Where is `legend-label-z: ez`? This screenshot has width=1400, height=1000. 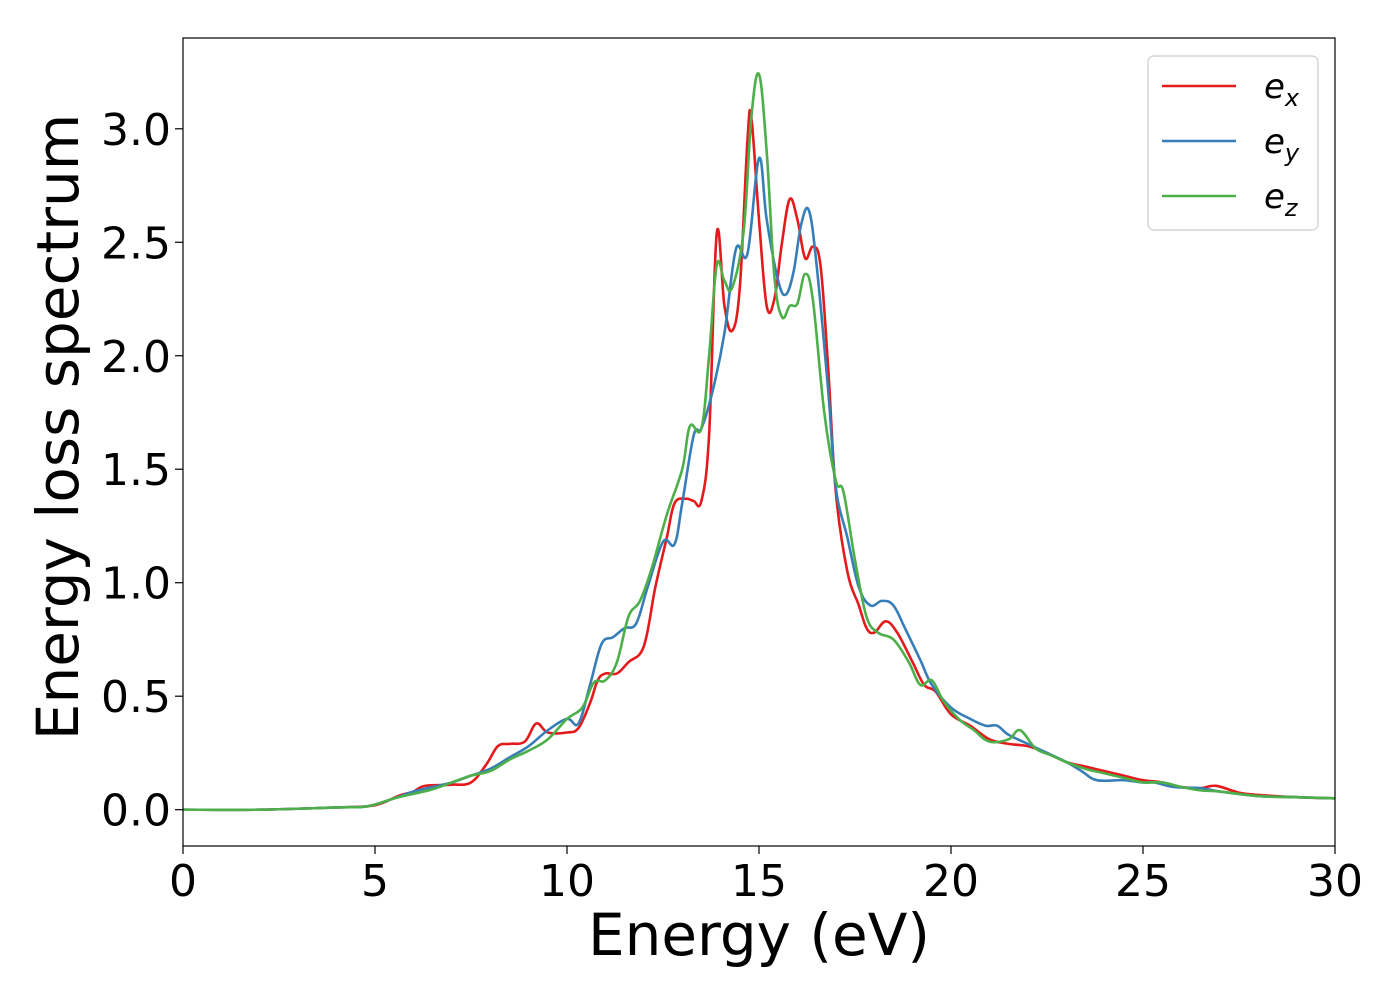
legend-label-z: ez is located at coordinates (1281, 199).